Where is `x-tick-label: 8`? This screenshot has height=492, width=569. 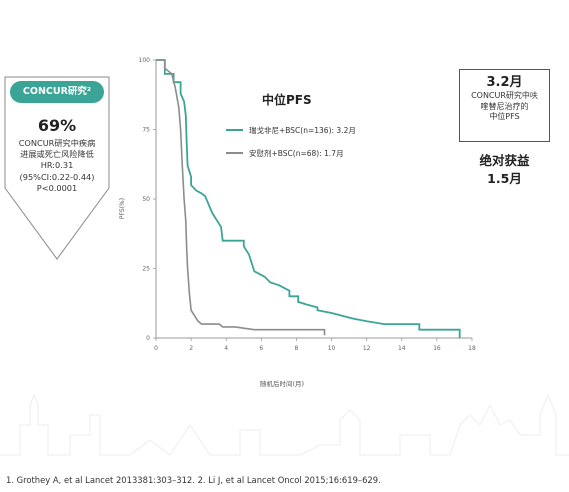 x-tick-label: 8 is located at coordinates (297, 348).